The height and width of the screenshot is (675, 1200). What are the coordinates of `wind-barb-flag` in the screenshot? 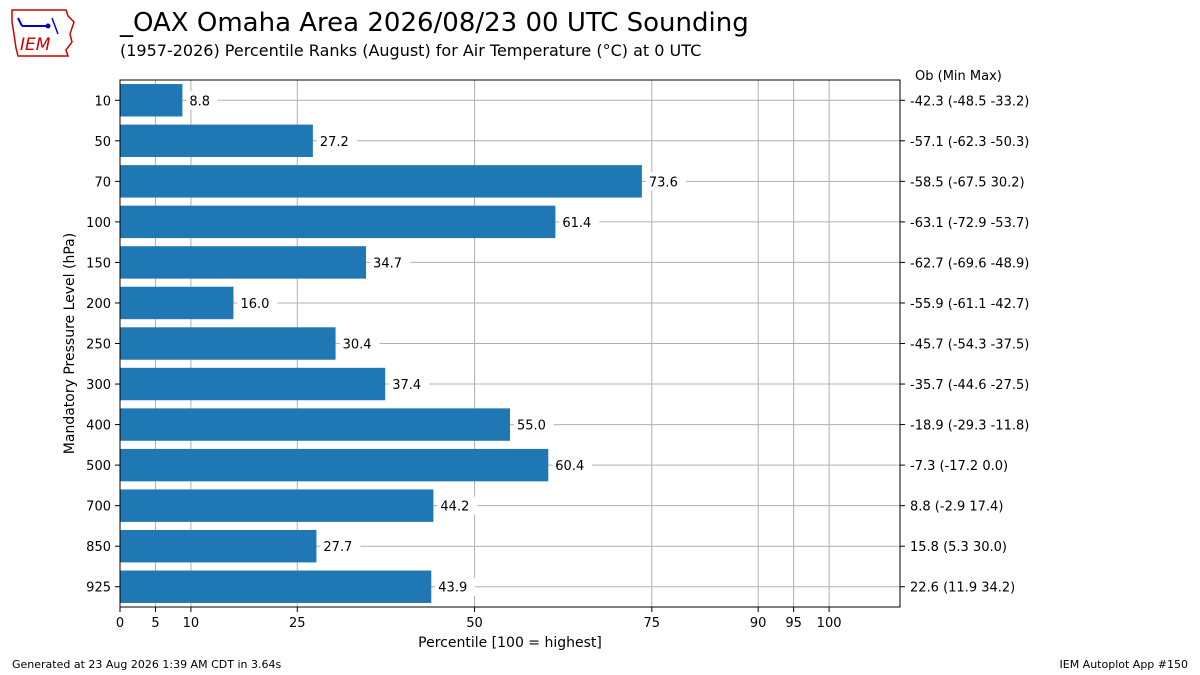 It's located at (20, 22).